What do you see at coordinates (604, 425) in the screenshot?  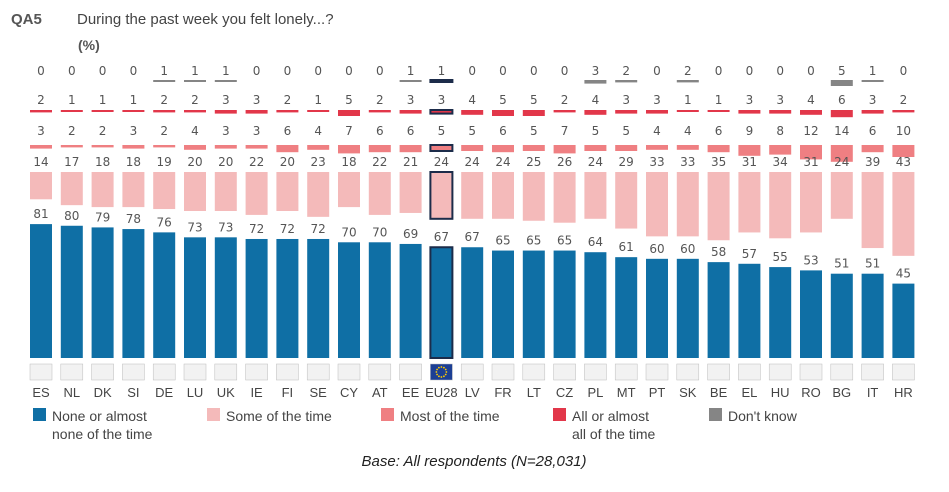 I see `legend-item-all: All or almost all of the time` at bounding box center [604, 425].